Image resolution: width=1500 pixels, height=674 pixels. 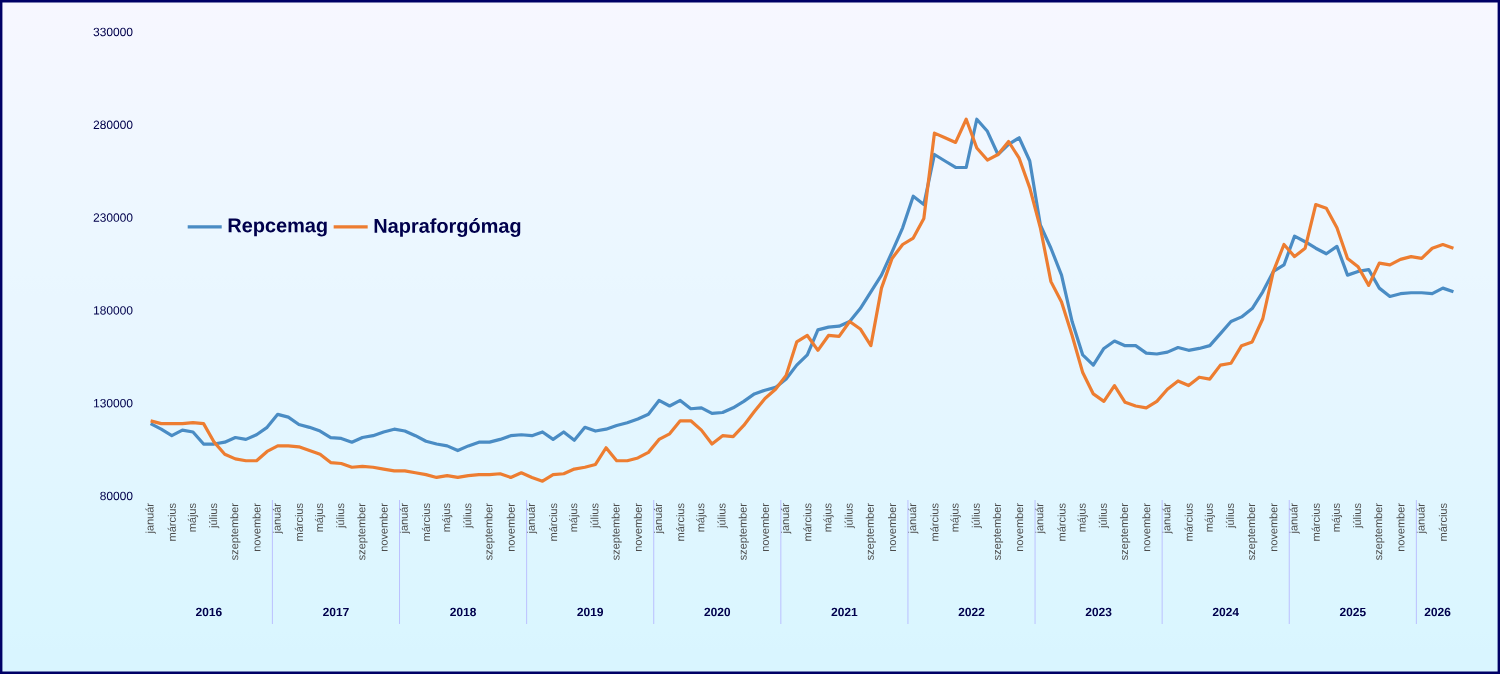 What do you see at coordinates (447, 227) in the screenshot?
I see `legend-label: Napraforgómag` at bounding box center [447, 227].